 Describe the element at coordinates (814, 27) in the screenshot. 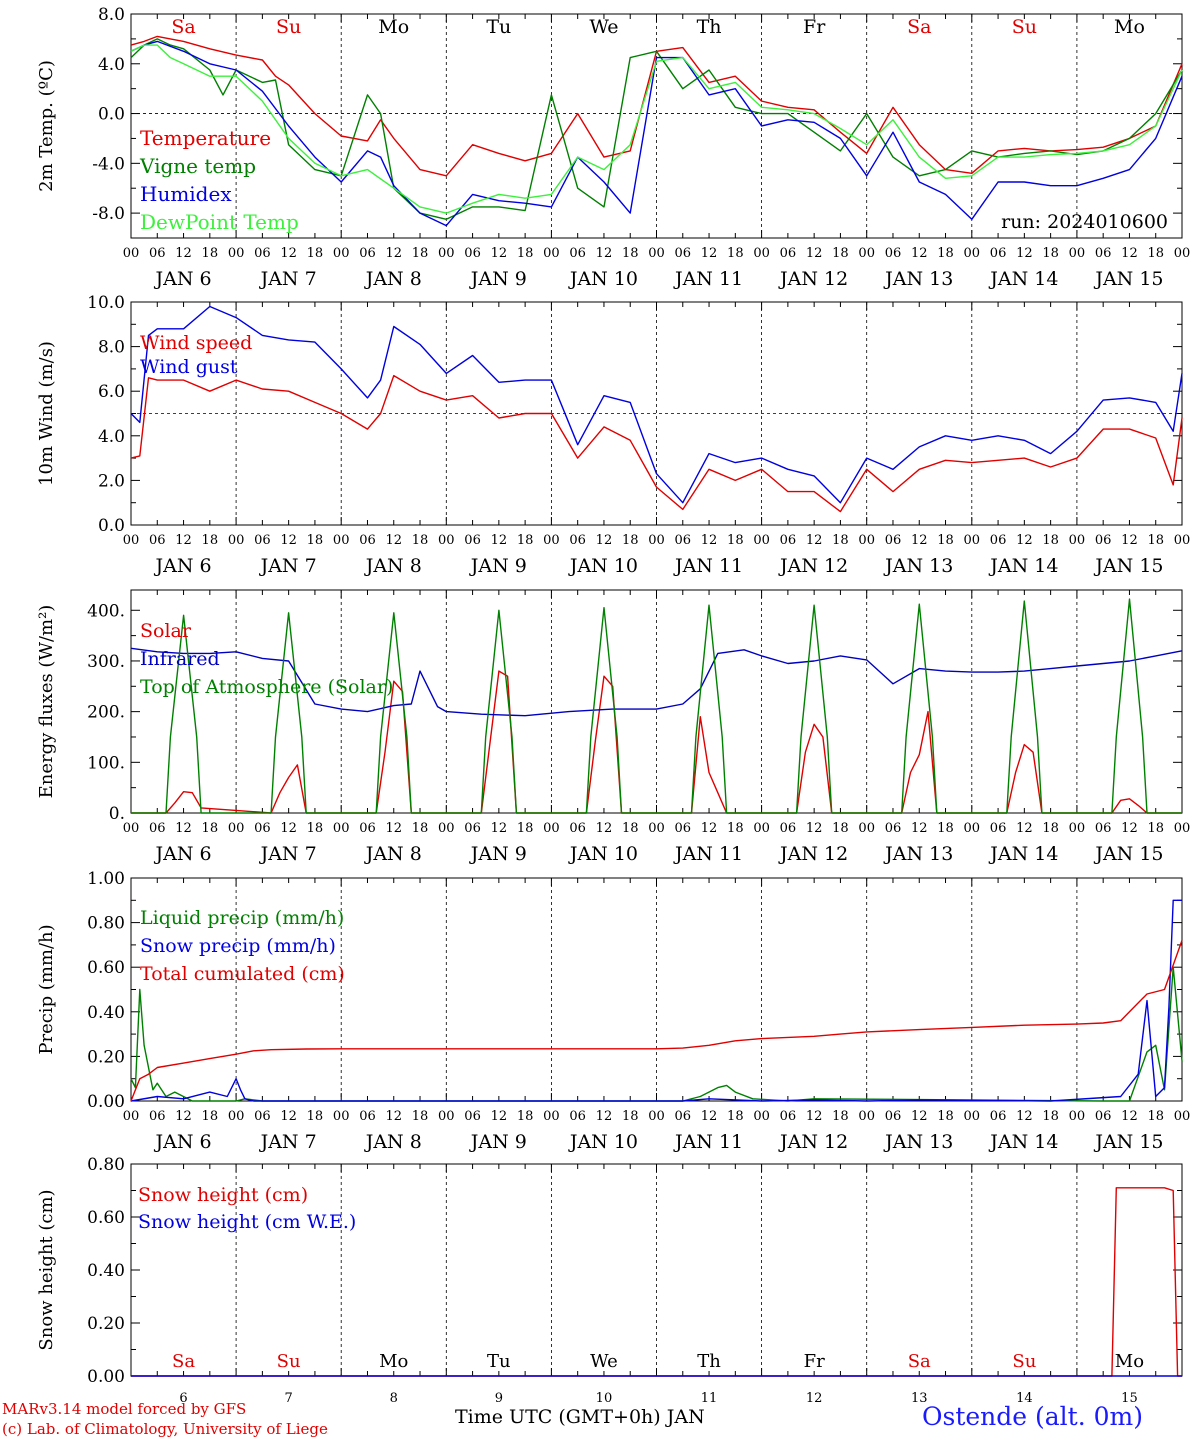

I see `day-name: Fr` at that location.